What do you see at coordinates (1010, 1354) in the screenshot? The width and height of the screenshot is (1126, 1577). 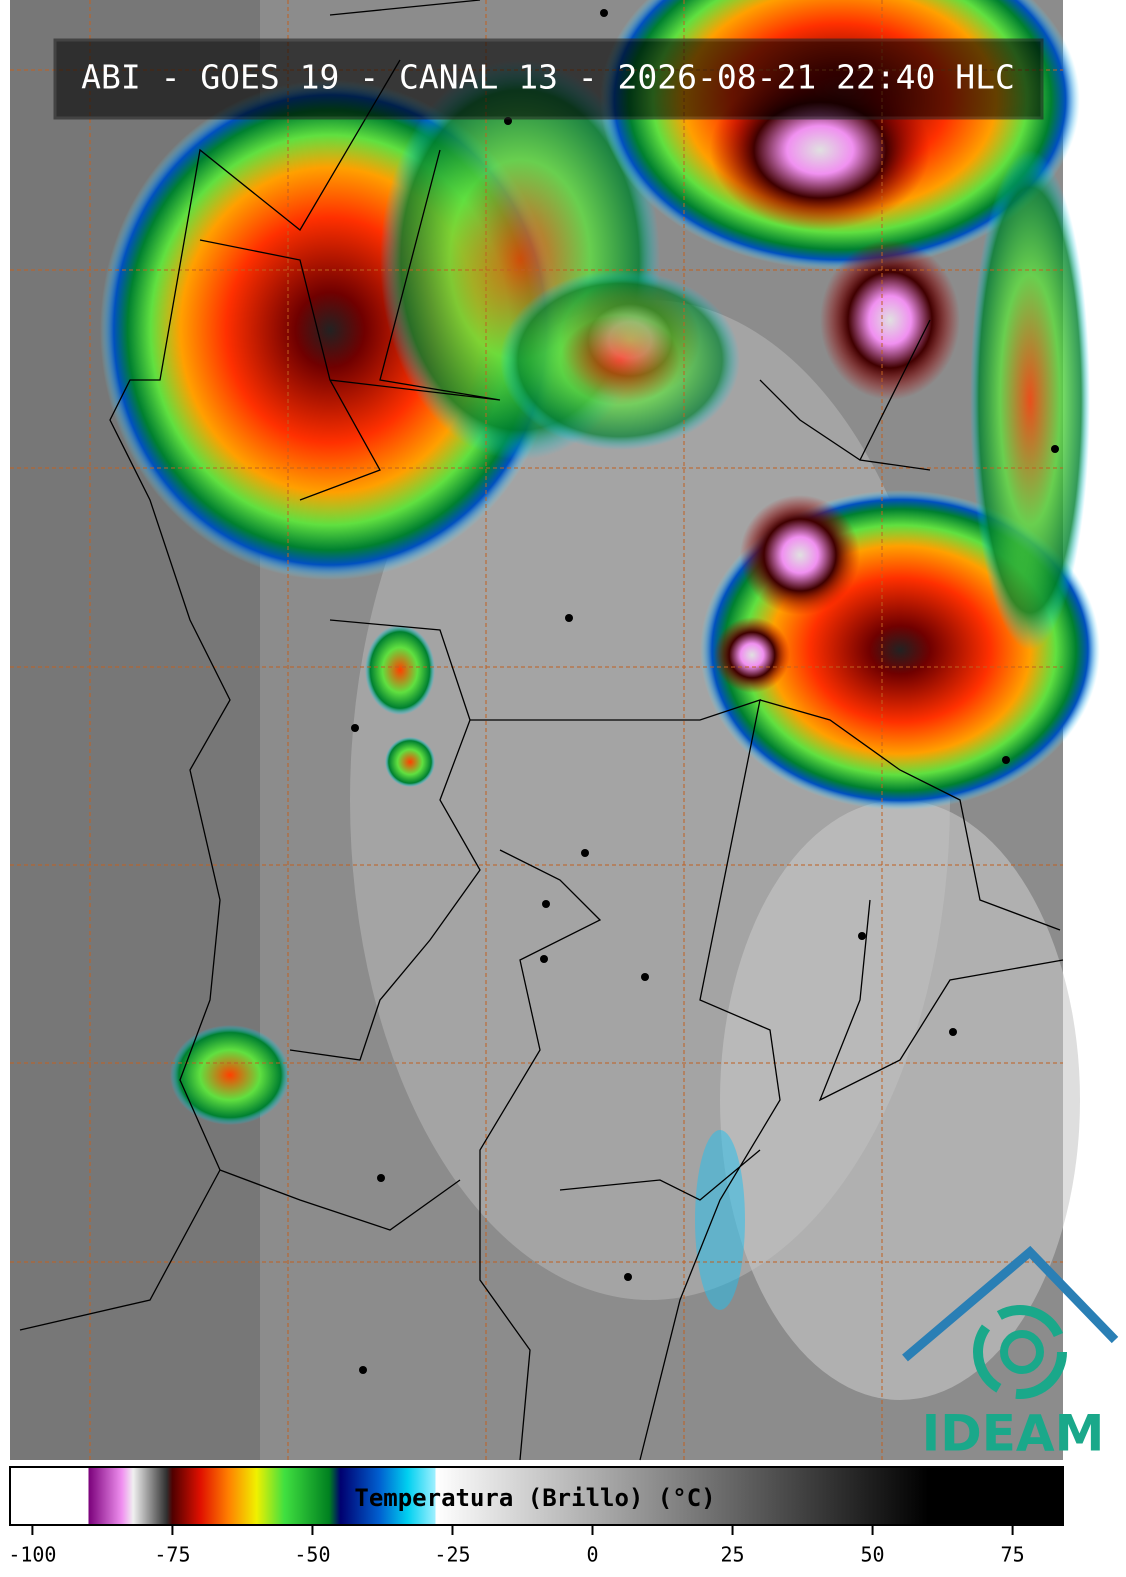 I see `logo: IDEAM` at bounding box center [1010, 1354].